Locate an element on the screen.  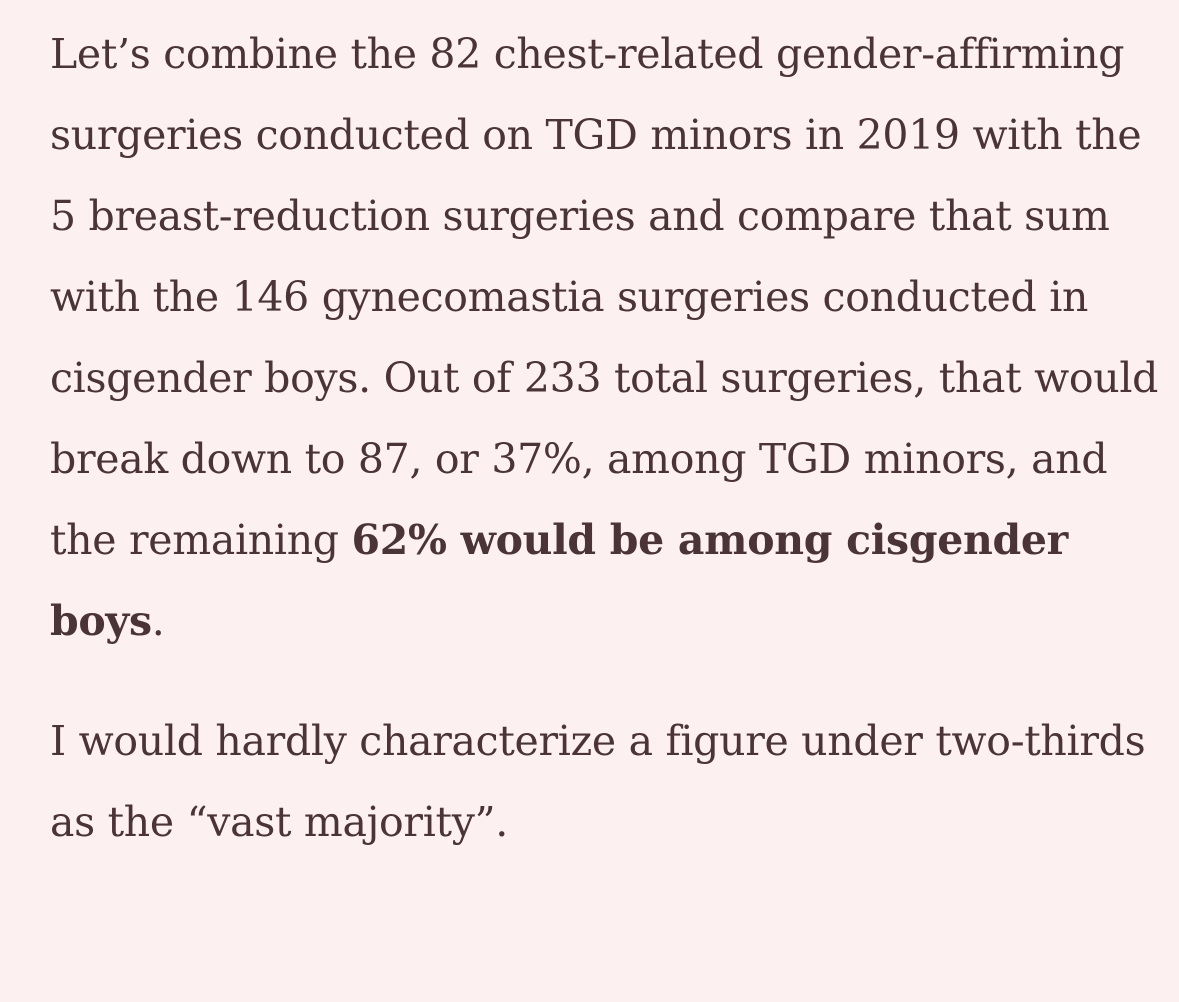
paragraph-text-end: . is located at coordinates (158, 621).